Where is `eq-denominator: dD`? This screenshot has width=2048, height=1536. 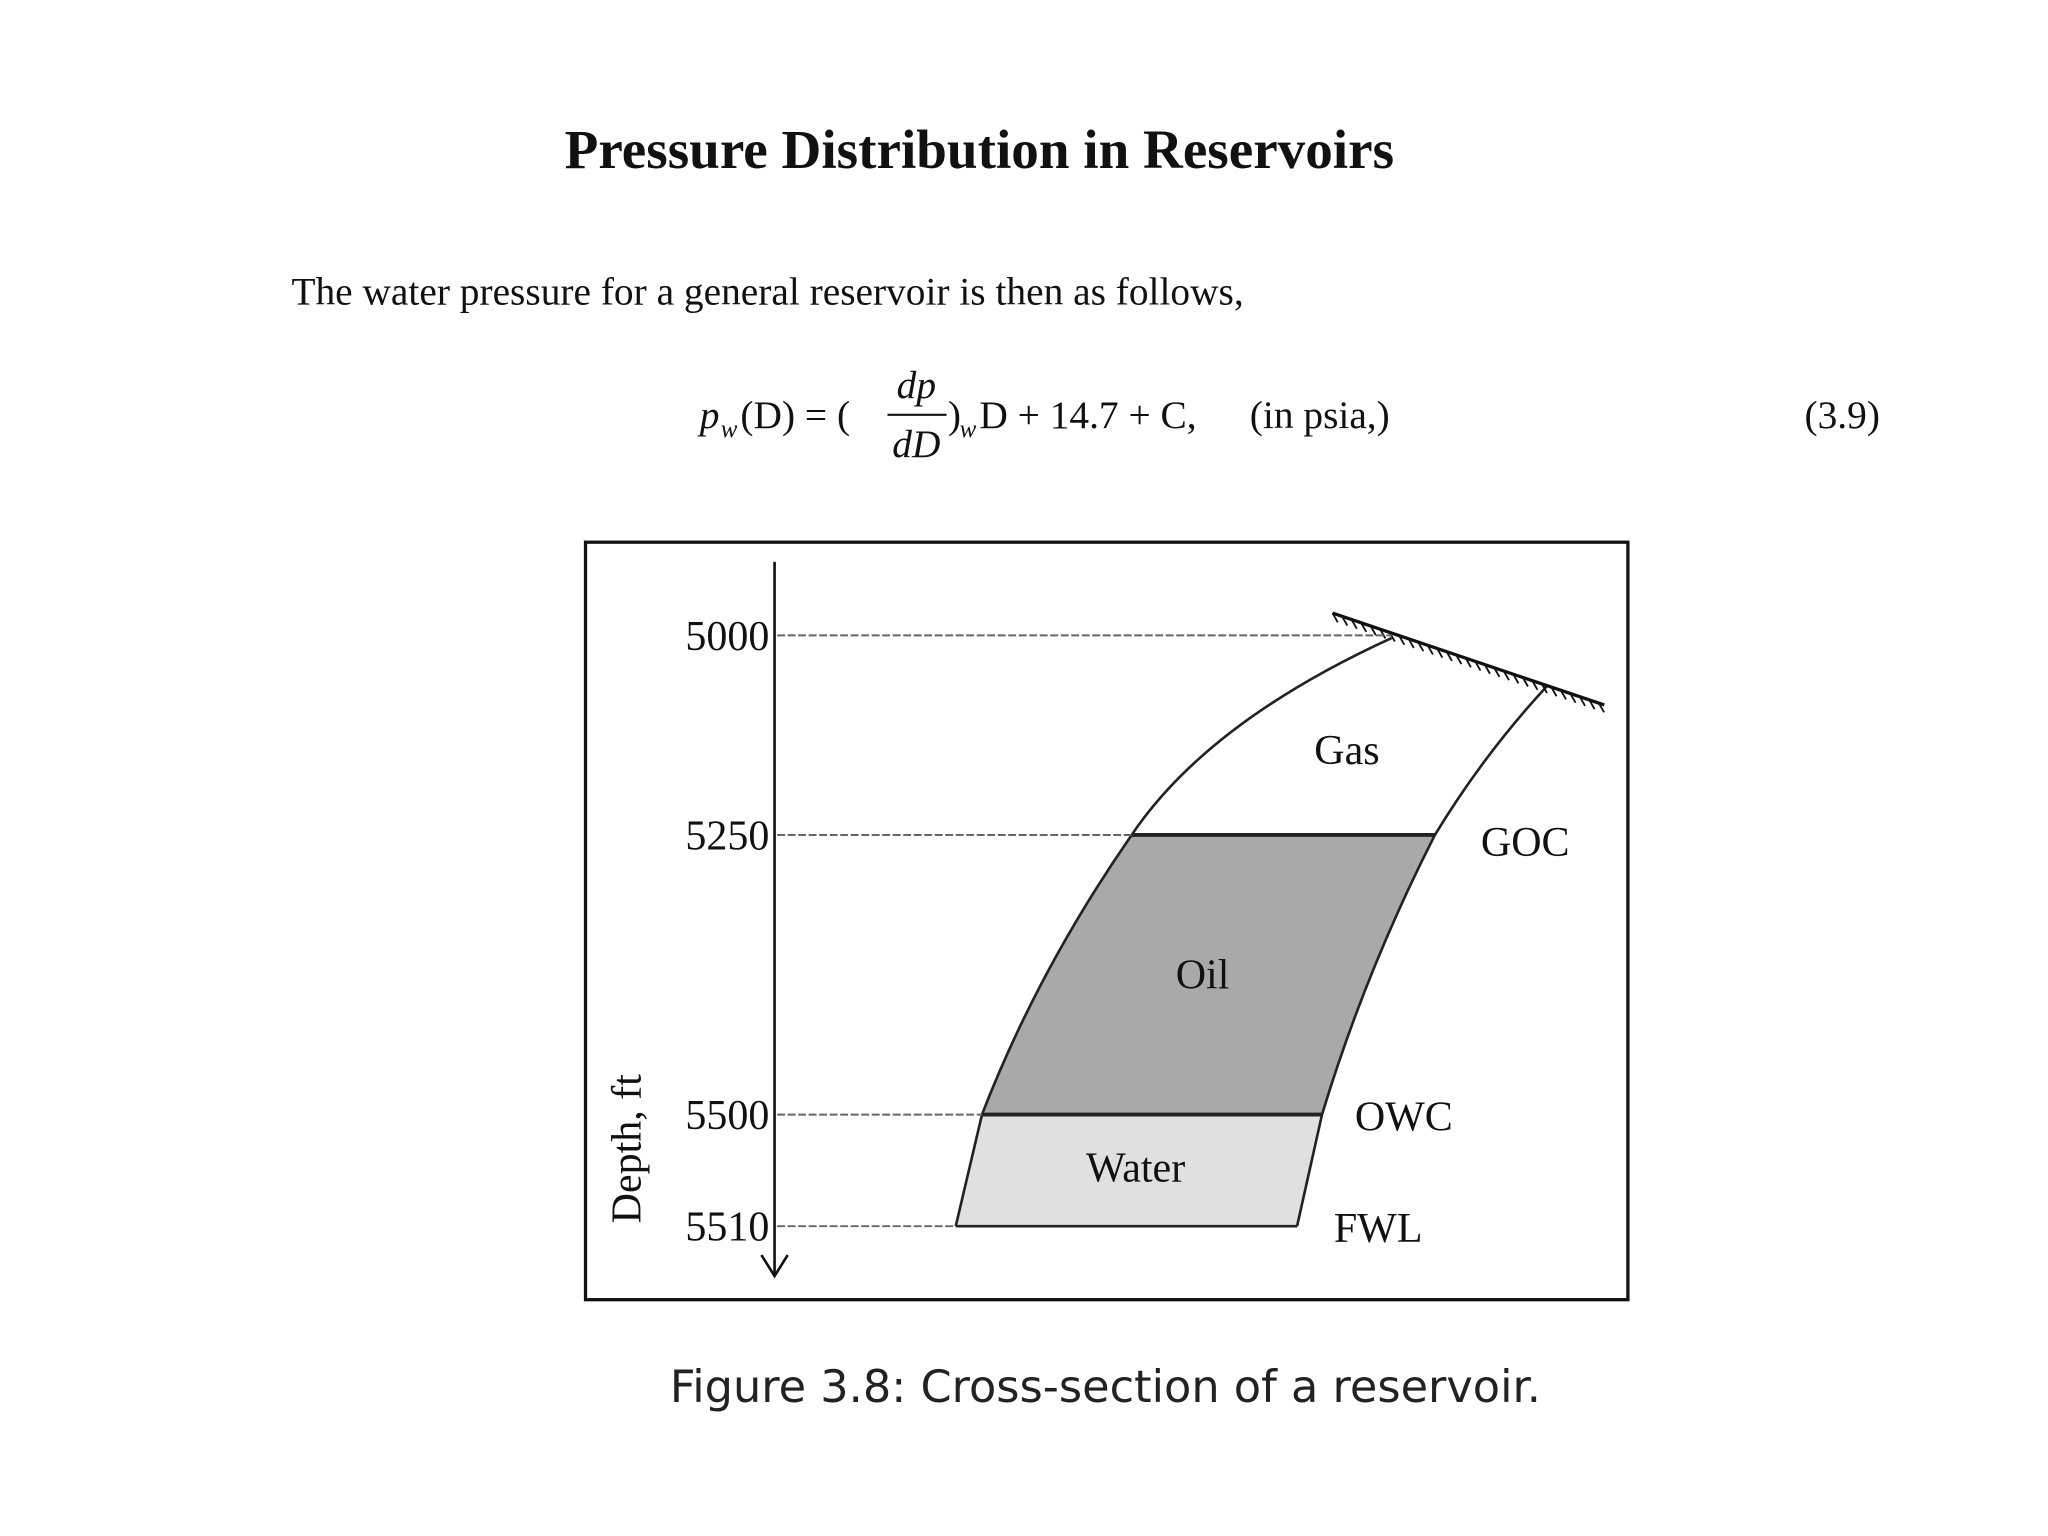
eq-denominator: dD is located at coordinates (916, 444).